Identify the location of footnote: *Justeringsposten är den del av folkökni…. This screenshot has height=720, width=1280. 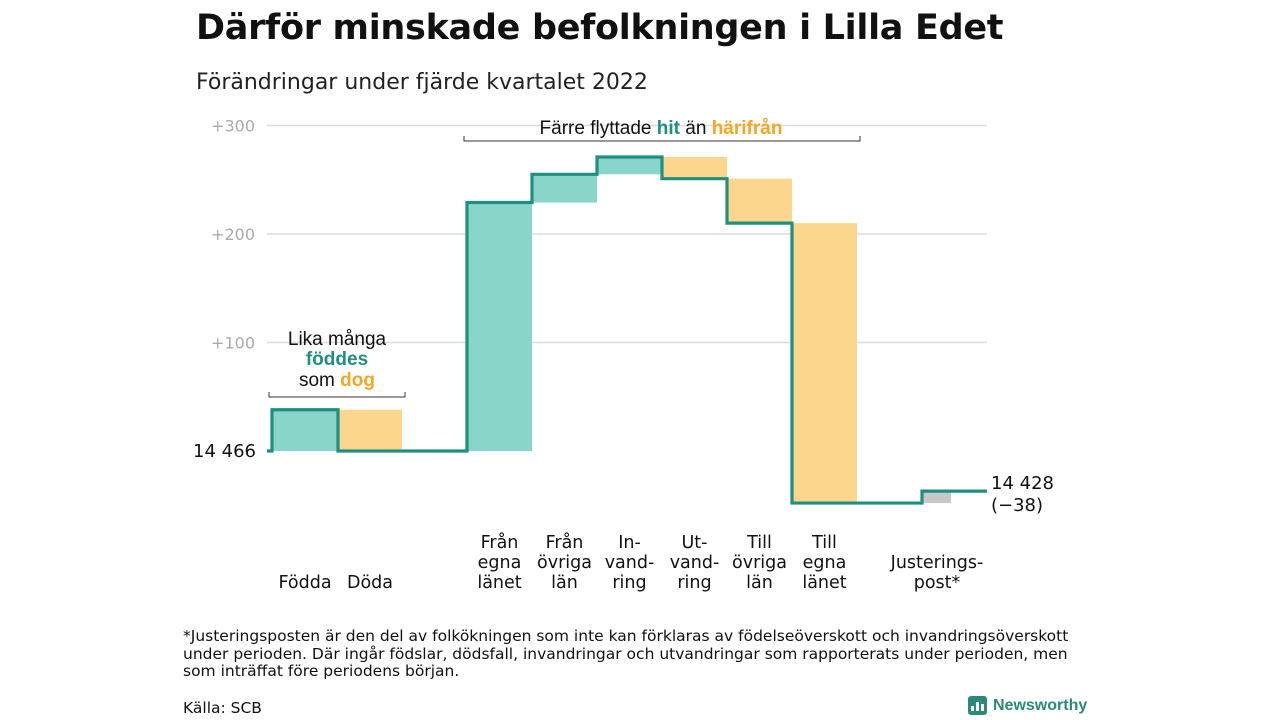
(626, 653).